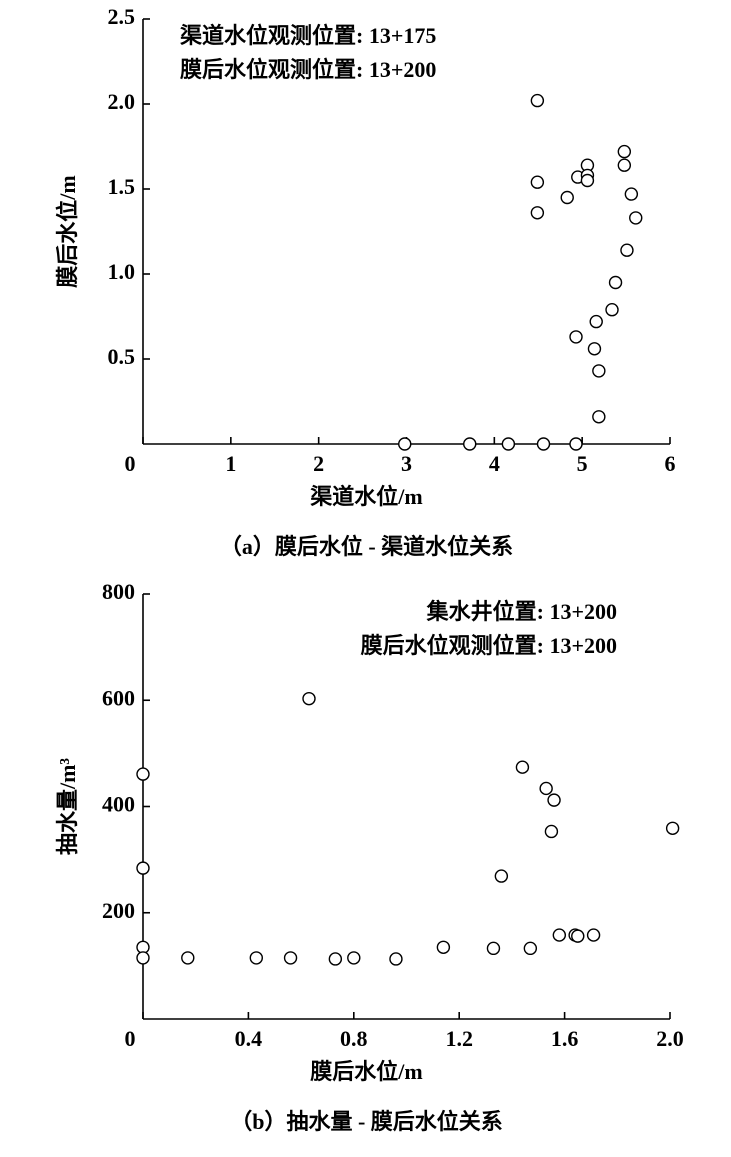  Describe the element at coordinates (366, 546) in the screenshot. I see `caption: （a）膜后水位 - 渠道水位关系` at that location.